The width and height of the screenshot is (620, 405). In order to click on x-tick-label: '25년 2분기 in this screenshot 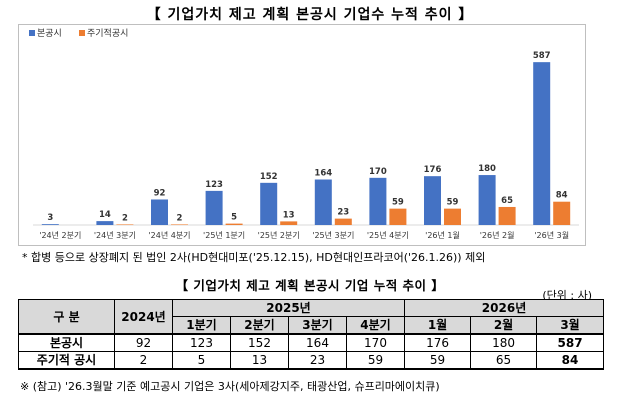, I will do `click(279, 235)`.